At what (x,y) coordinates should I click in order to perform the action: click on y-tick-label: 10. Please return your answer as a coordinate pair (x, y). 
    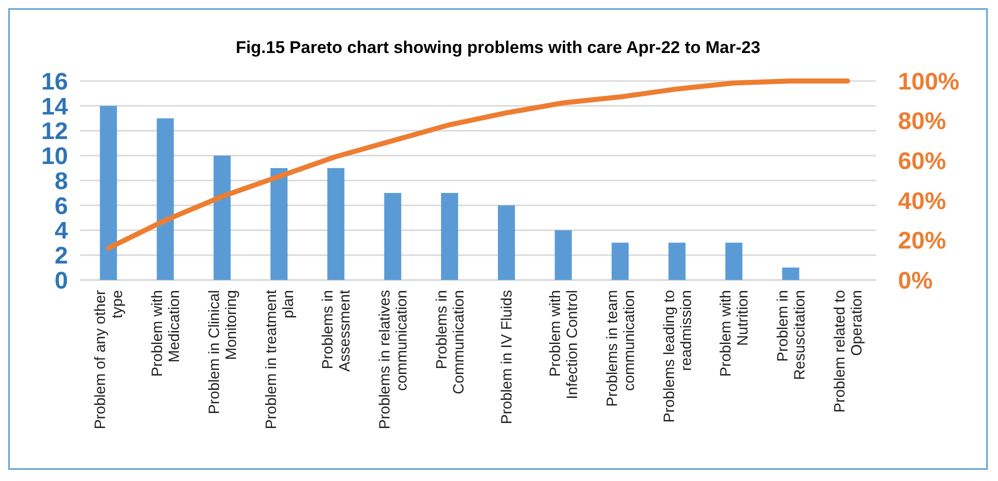
    Looking at the image, I should click on (54, 156).